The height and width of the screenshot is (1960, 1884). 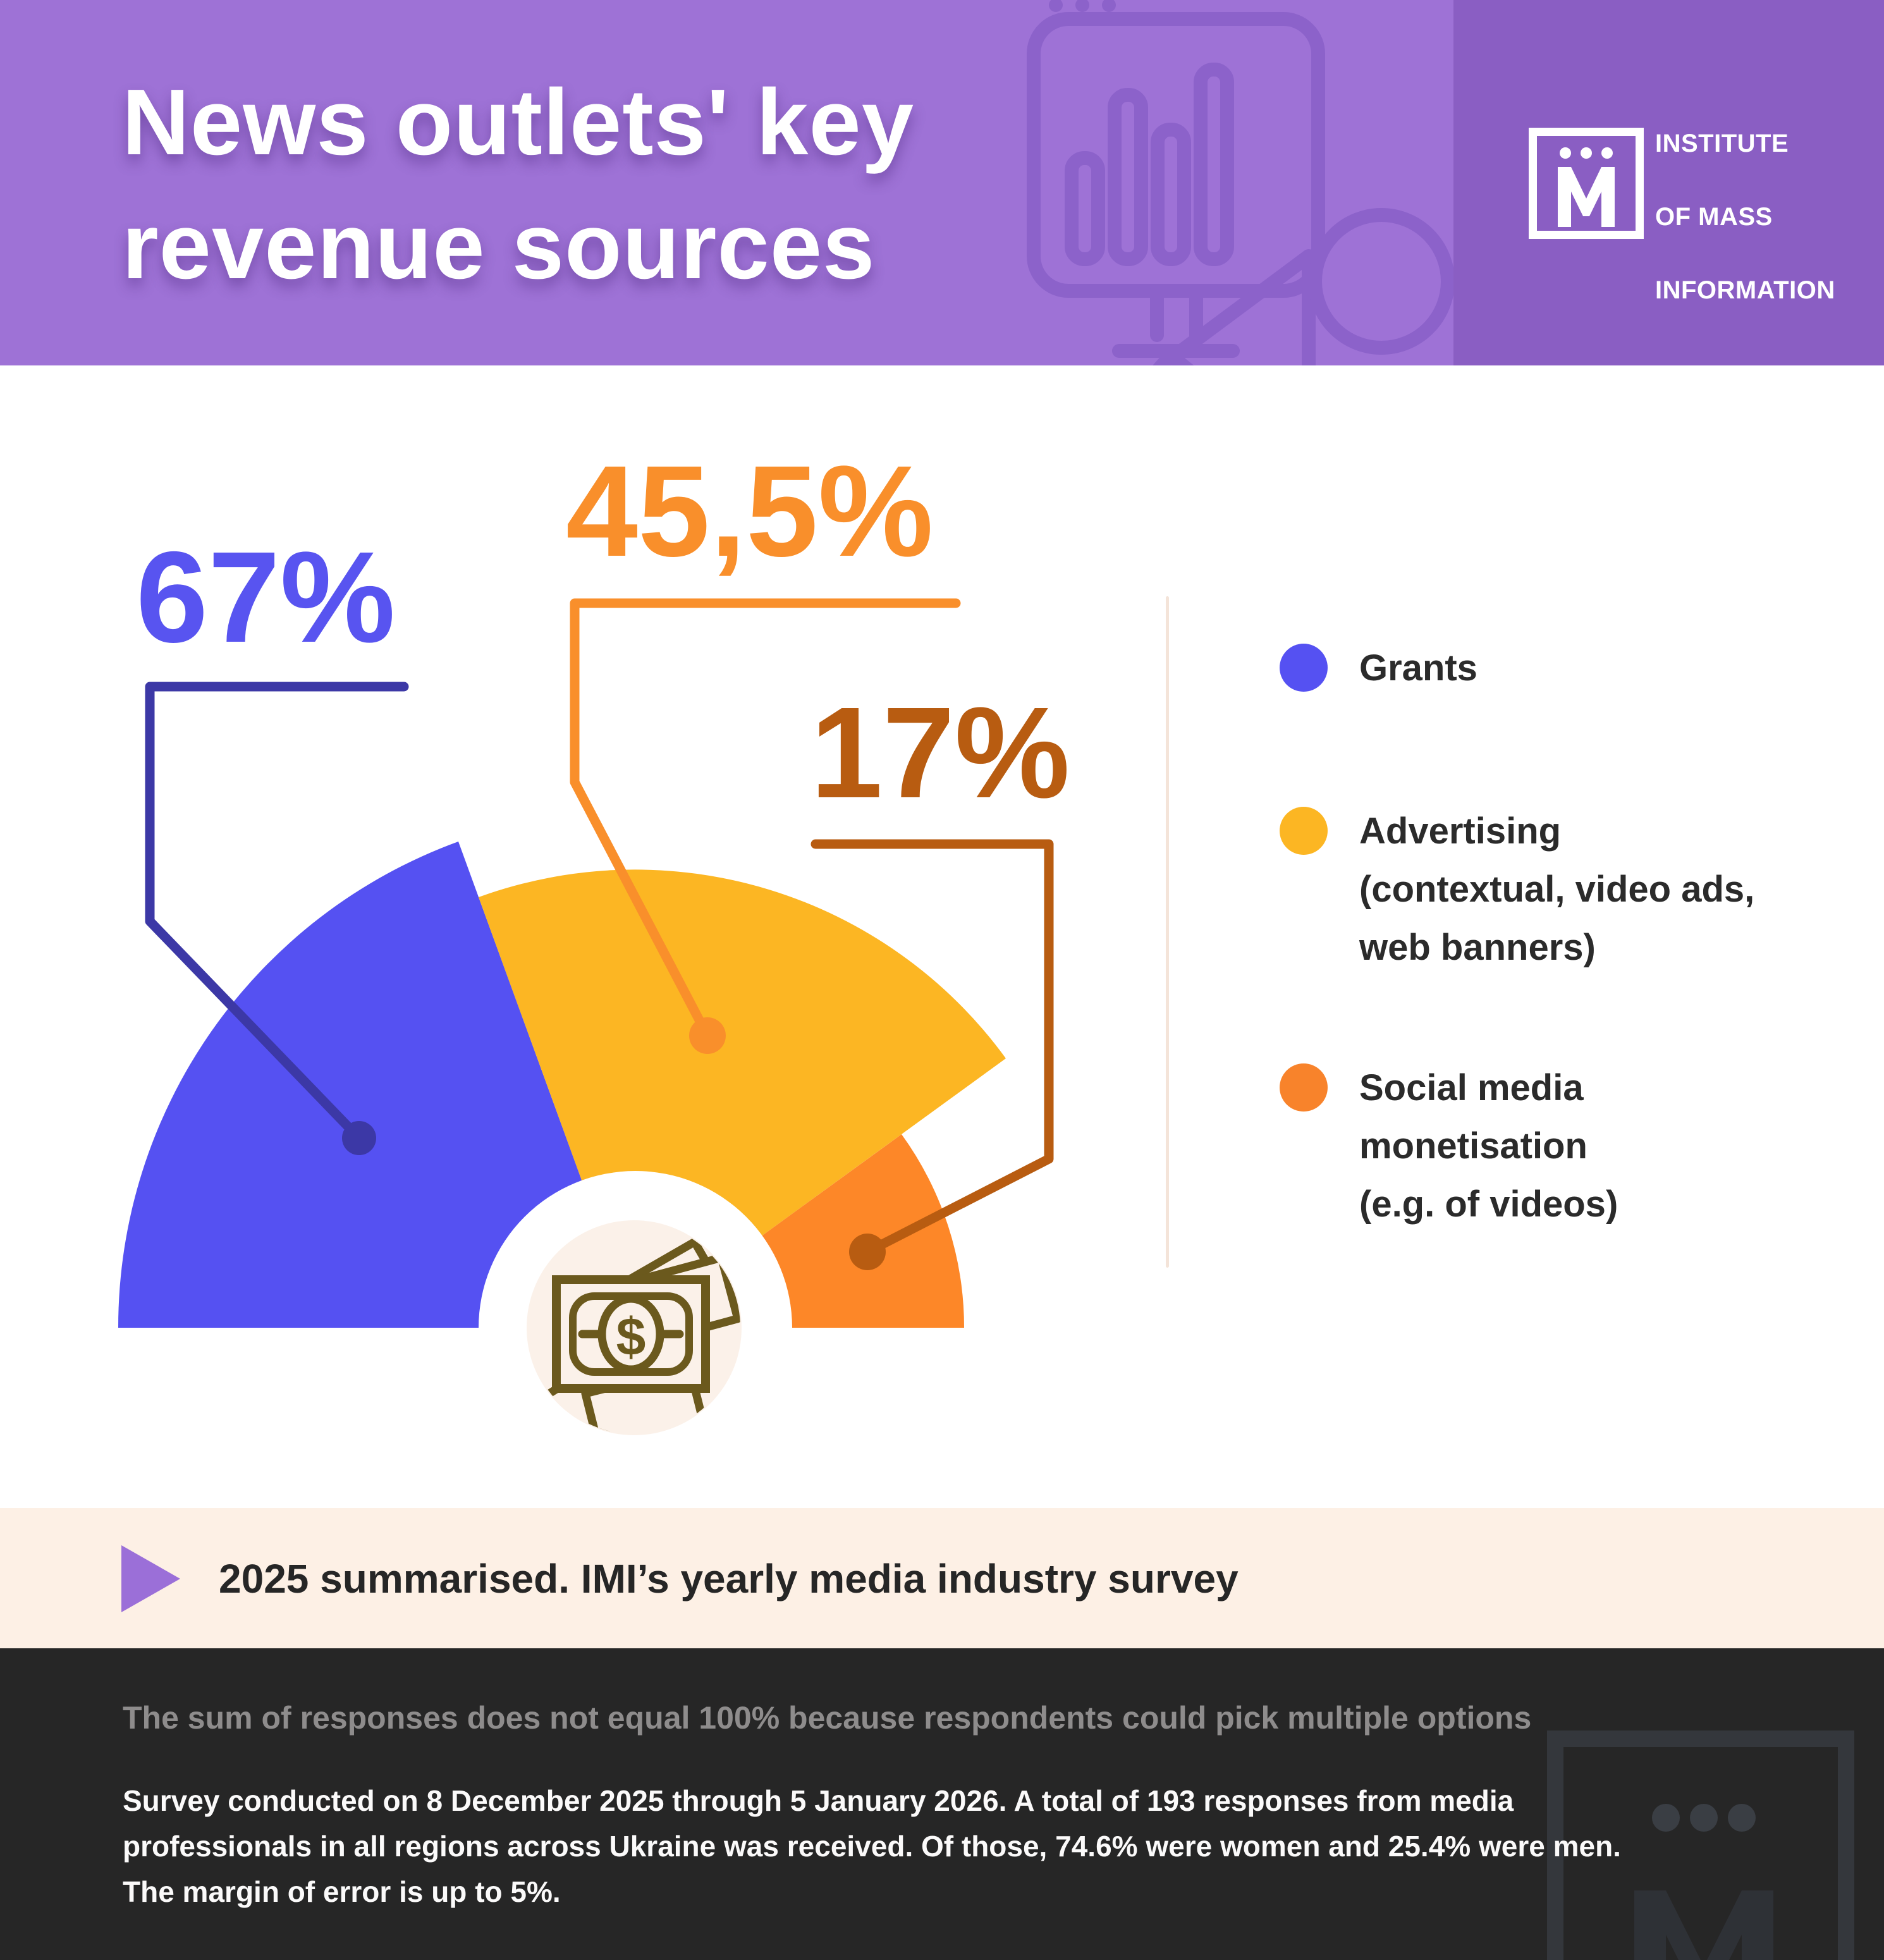 I want to click on gauge-baseline-mask, so click(x=942, y=1418).